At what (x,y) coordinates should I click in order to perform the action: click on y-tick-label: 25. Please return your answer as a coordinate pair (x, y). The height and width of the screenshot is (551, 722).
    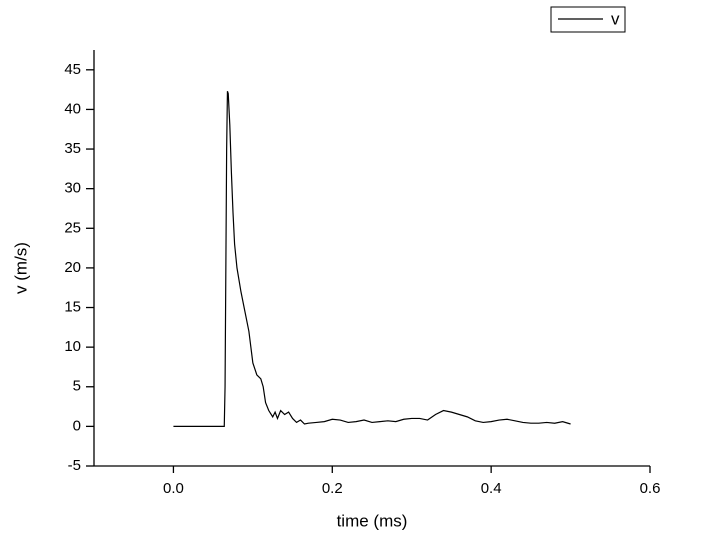
    Looking at the image, I should click on (72, 227).